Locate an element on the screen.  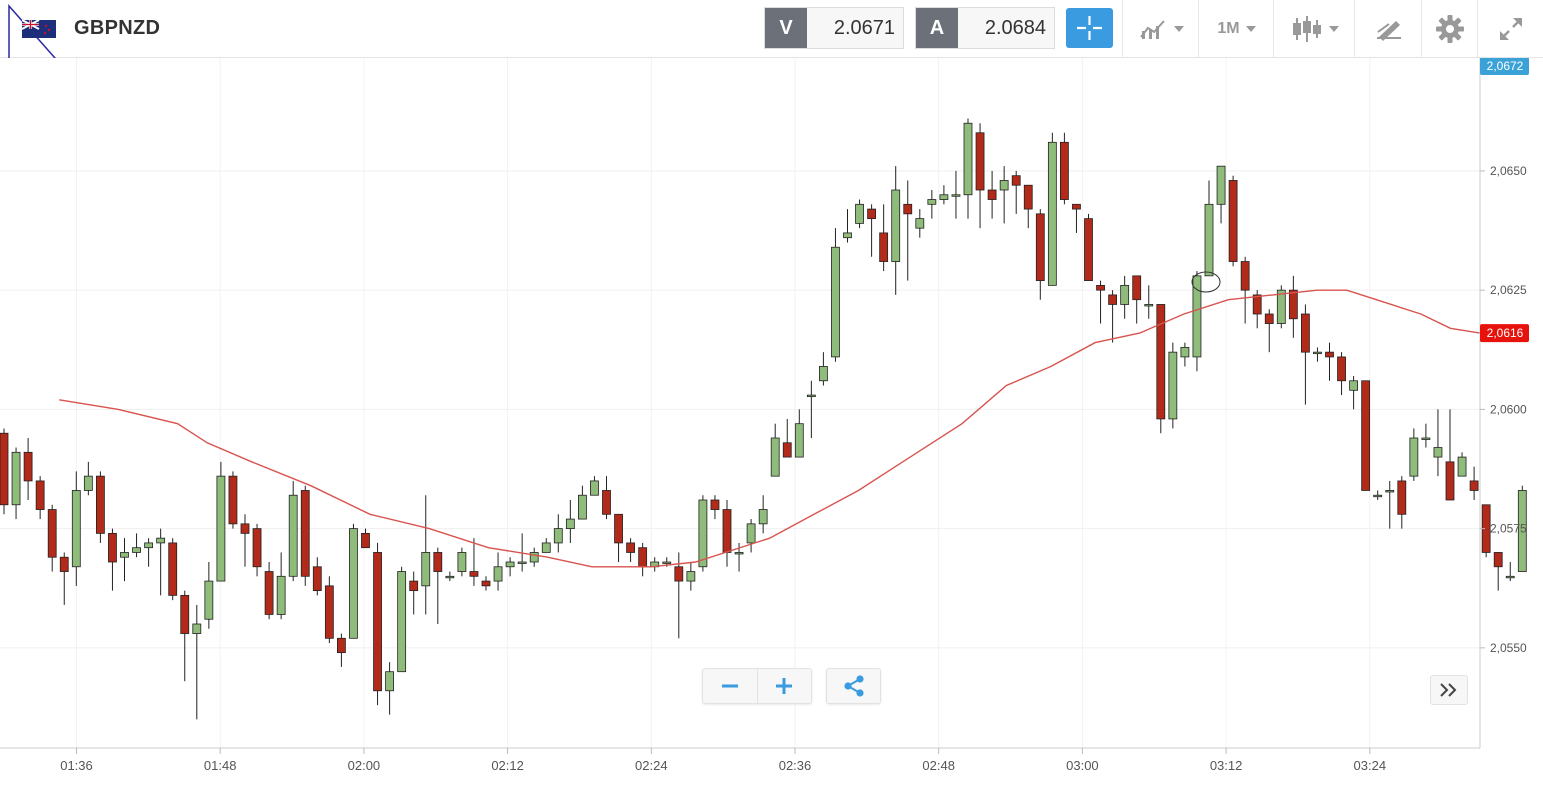
x-tick-label: 03:24 is located at coordinates (1370, 765).